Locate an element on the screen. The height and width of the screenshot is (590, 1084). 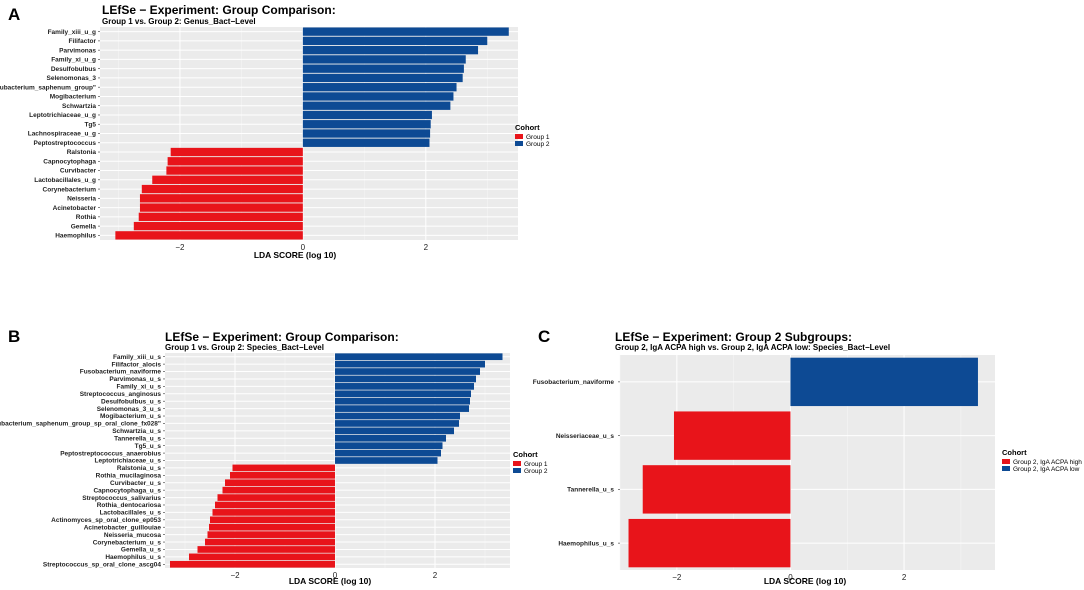
category-label: Haemophilus is located at coordinates (75, 236).